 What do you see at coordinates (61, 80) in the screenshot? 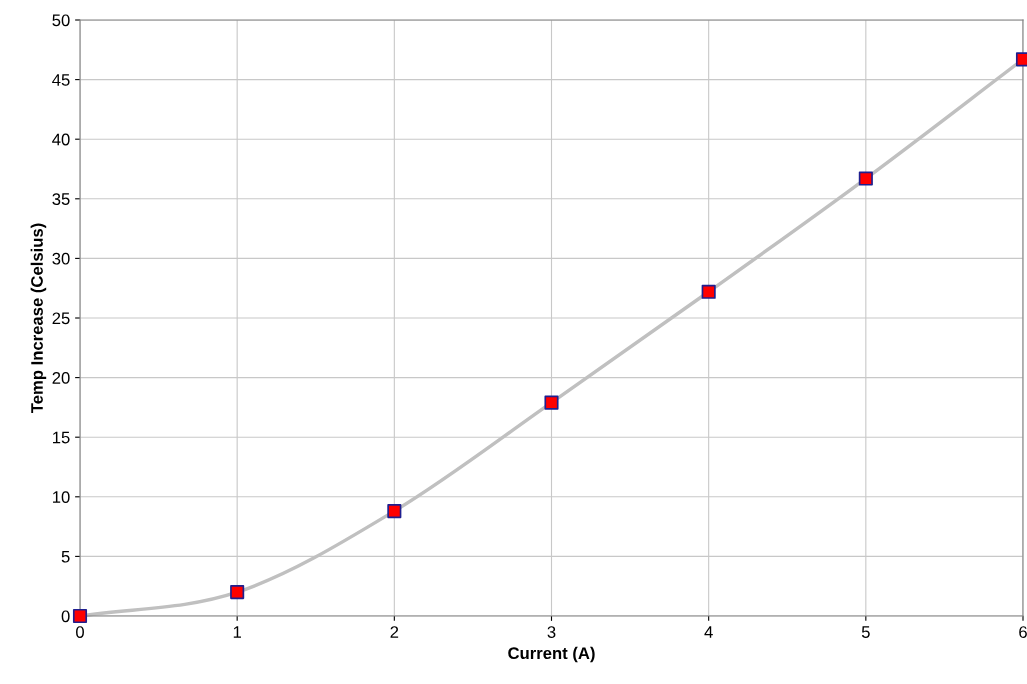
I see `y-tick-label: 45` at bounding box center [61, 80].